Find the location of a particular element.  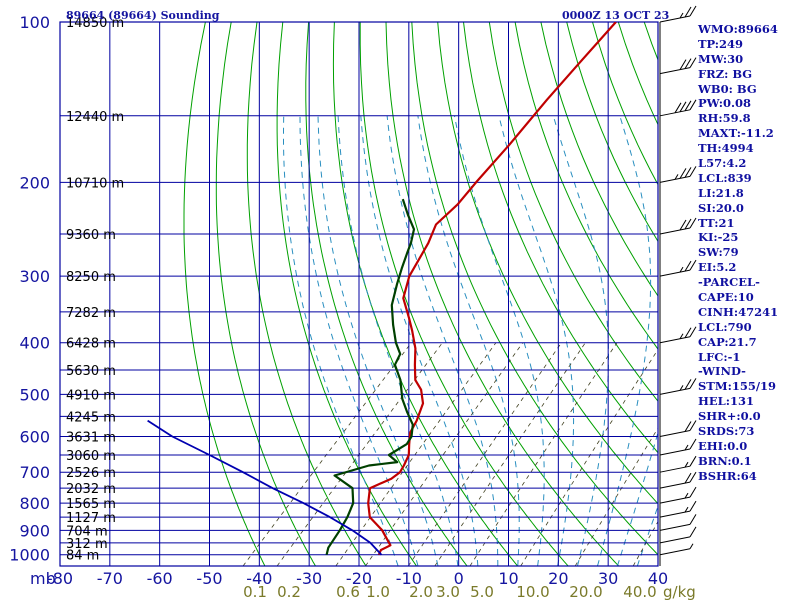

pressure-tick-label: 500 is located at coordinates (34, 394).